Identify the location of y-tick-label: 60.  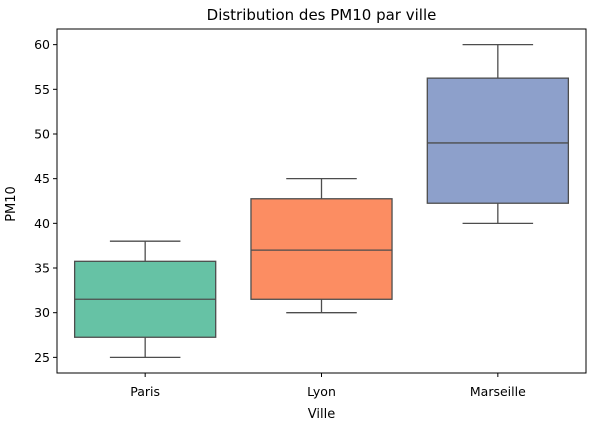
(42, 44).